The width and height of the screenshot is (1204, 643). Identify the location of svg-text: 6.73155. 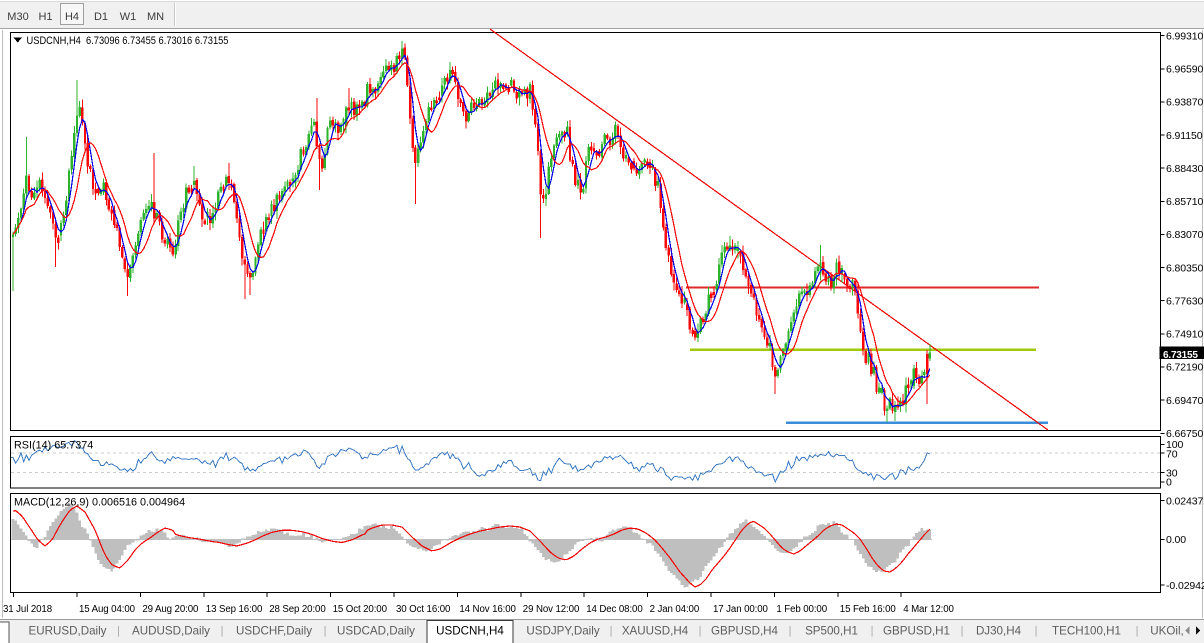
(1180, 355).